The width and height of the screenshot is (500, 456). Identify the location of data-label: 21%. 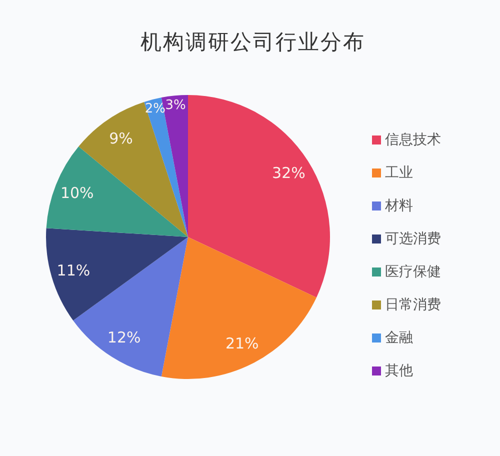
(242, 343).